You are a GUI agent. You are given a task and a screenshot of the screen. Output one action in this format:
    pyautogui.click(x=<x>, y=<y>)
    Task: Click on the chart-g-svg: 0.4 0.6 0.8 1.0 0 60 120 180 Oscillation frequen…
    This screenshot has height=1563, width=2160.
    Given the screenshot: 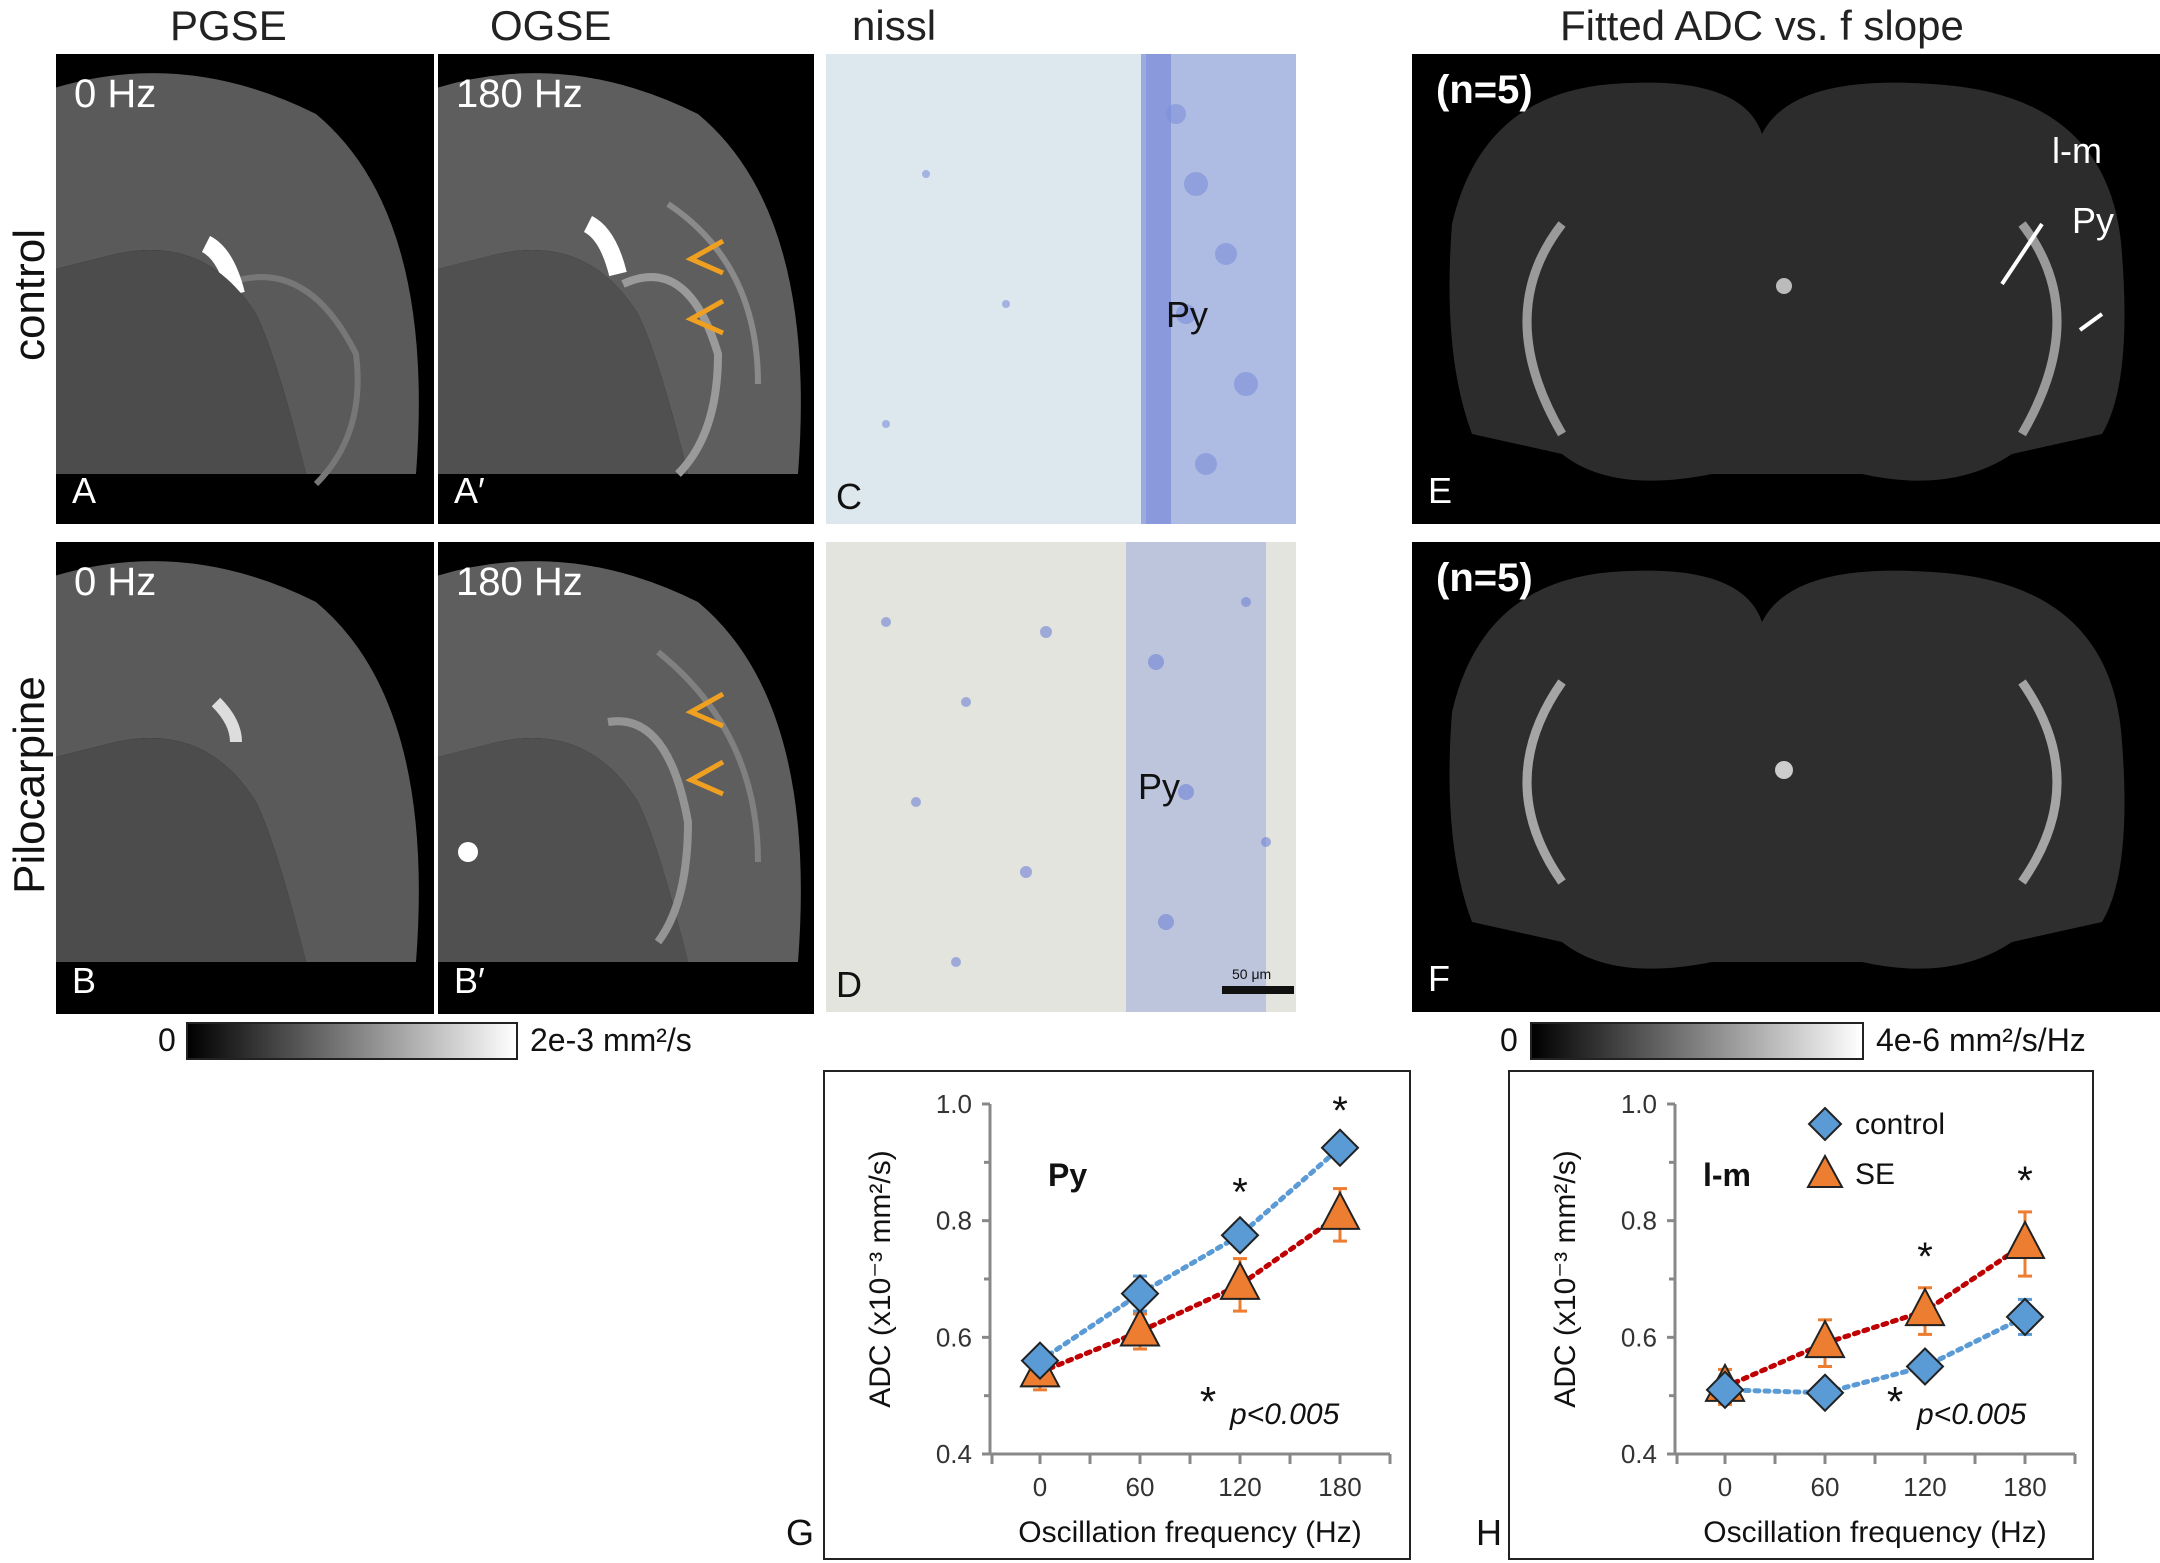 What is the action you would take?
    pyautogui.click(x=1128, y=1319)
    